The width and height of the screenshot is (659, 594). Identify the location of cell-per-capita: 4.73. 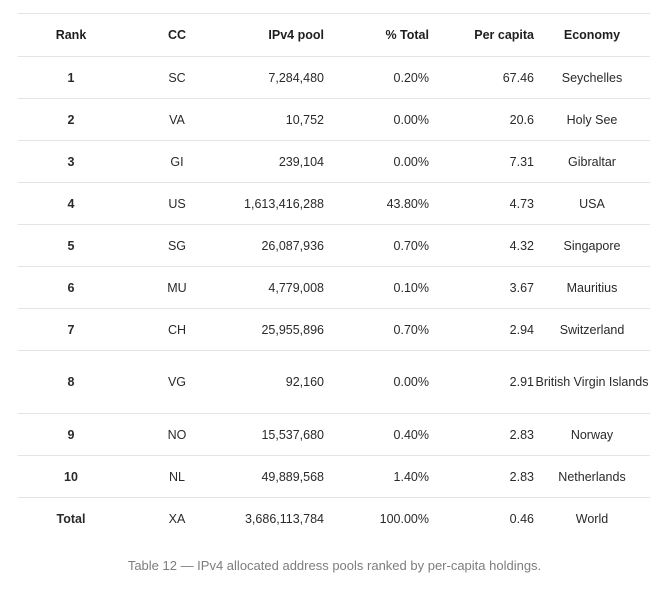
(521, 203).